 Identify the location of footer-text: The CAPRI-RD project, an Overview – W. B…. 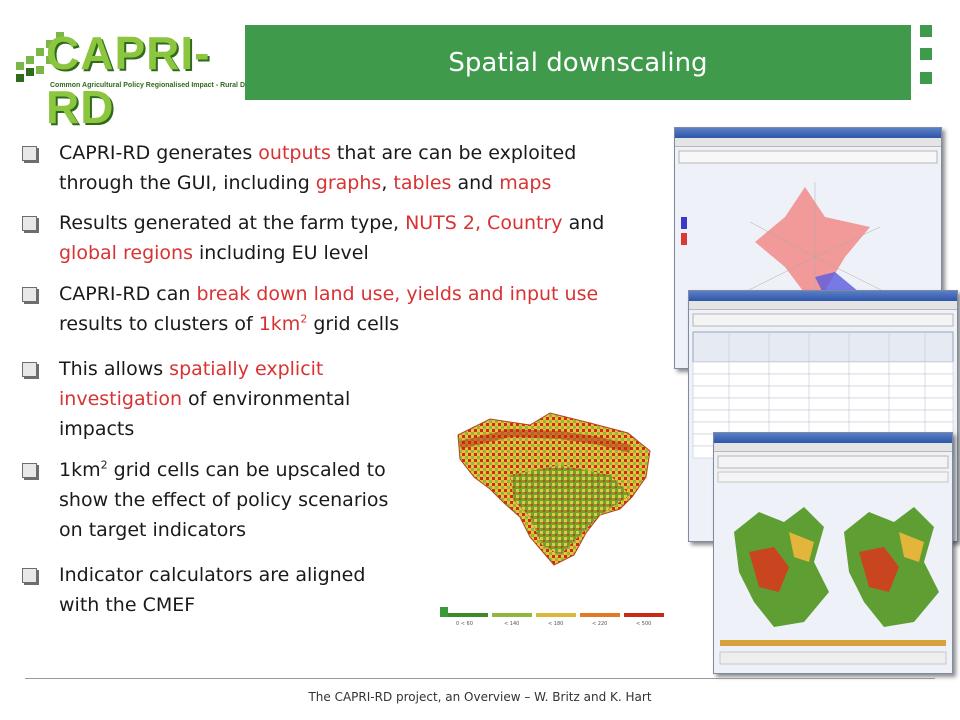
(480, 697).